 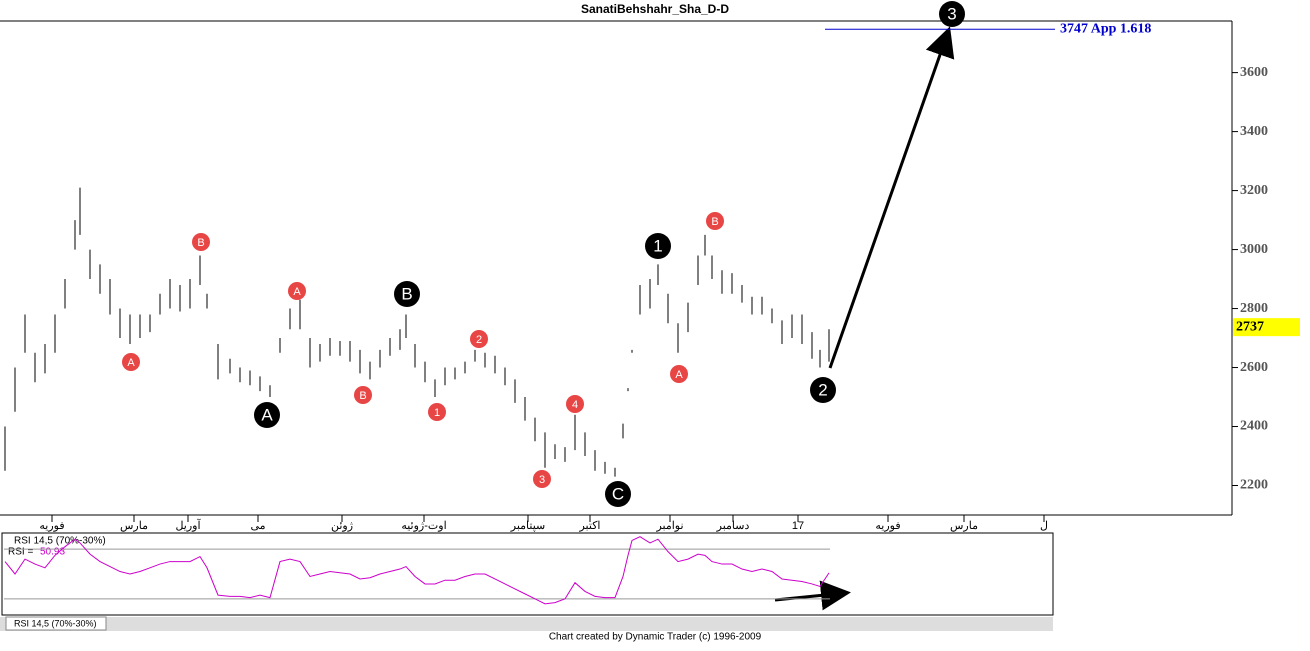 I want to click on rsi-title: RSI 14,5 (70%-30%), so click(x=60, y=541).